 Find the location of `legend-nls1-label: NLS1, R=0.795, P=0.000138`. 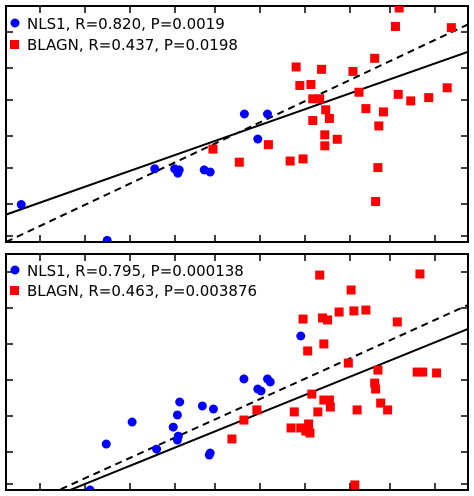

legend-nls1-label: NLS1, R=0.795, P=0.000138 is located at coordinates (135, 271).